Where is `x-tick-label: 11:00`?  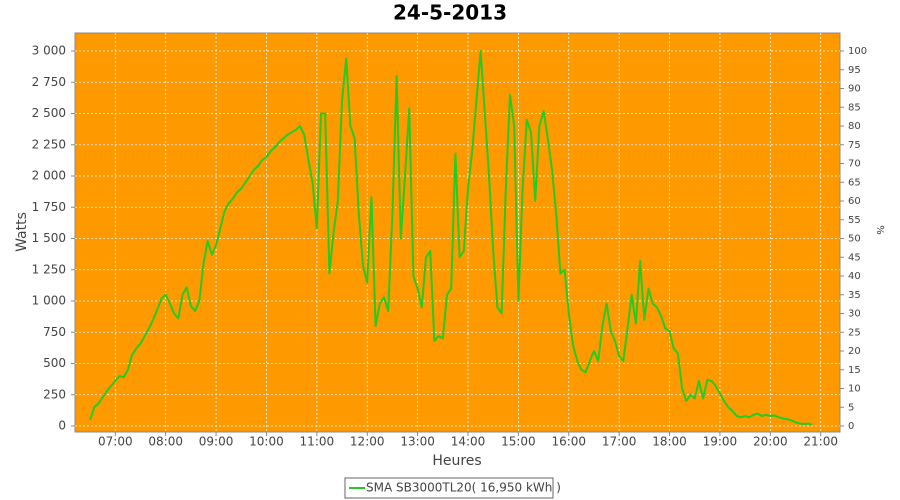
x-tick-label: 11:00 is located at coordinates (317, 442).